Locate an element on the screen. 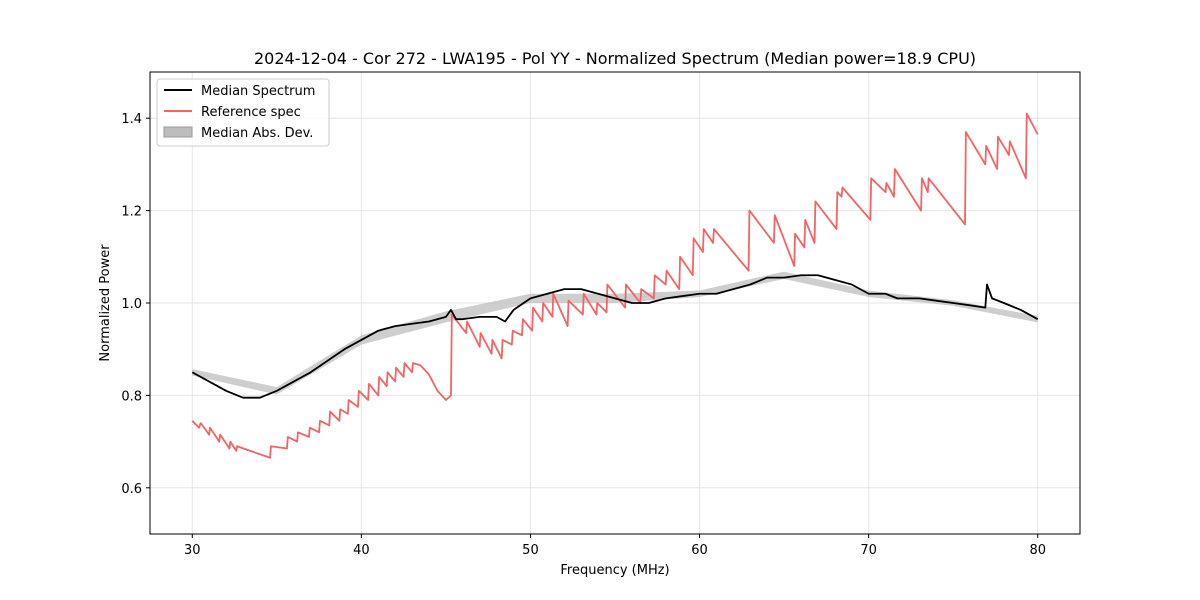  x-tick-label: 80 is located at coordinates (1037, 550).